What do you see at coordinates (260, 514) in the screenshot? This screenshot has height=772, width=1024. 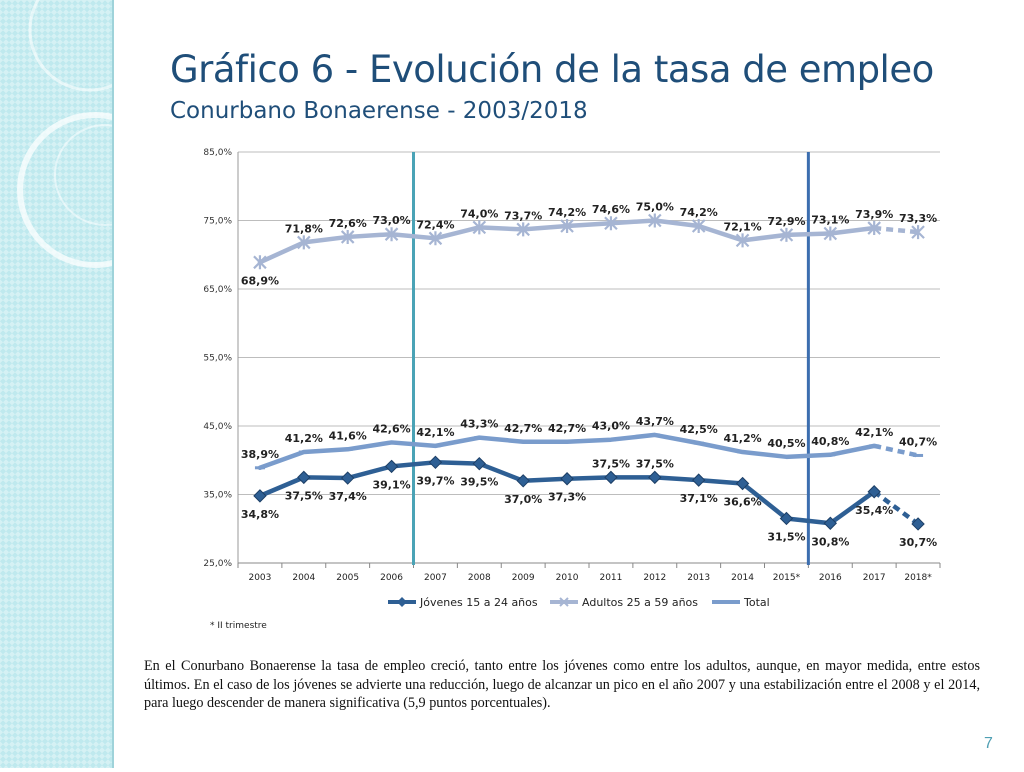 I see `data-label: 34,8%` at bounding box center [260, 514].